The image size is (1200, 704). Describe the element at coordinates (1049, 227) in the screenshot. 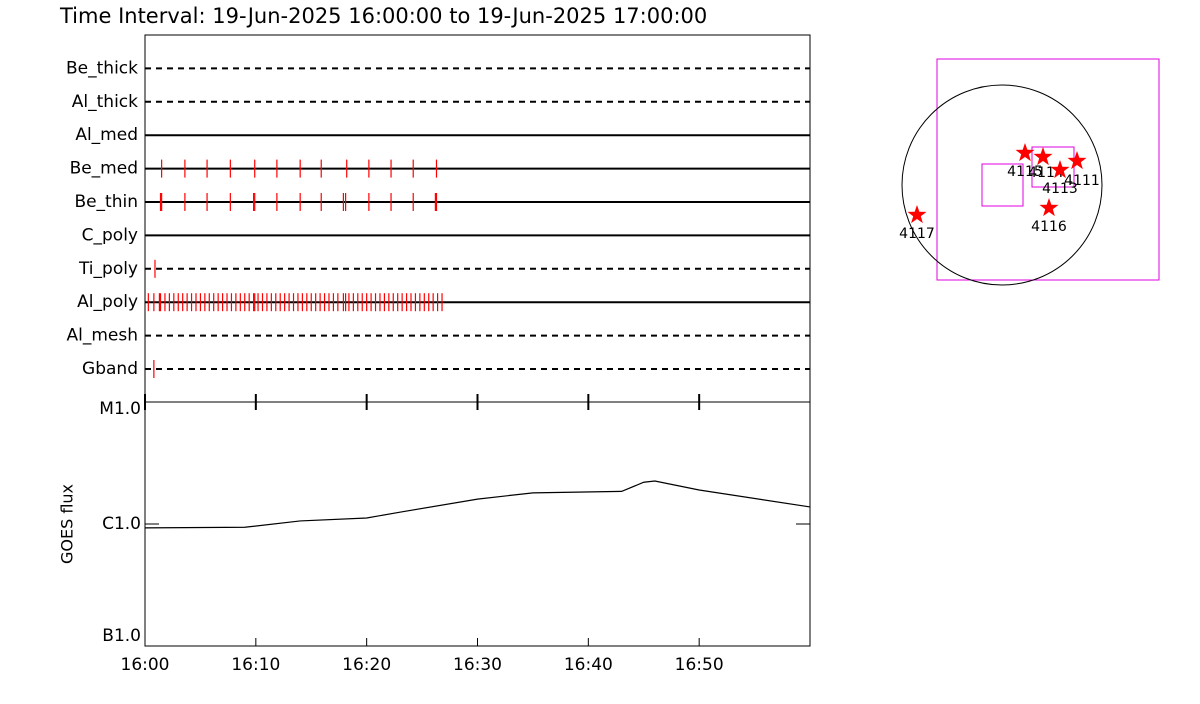

I see `region-label: 4116` at that location.